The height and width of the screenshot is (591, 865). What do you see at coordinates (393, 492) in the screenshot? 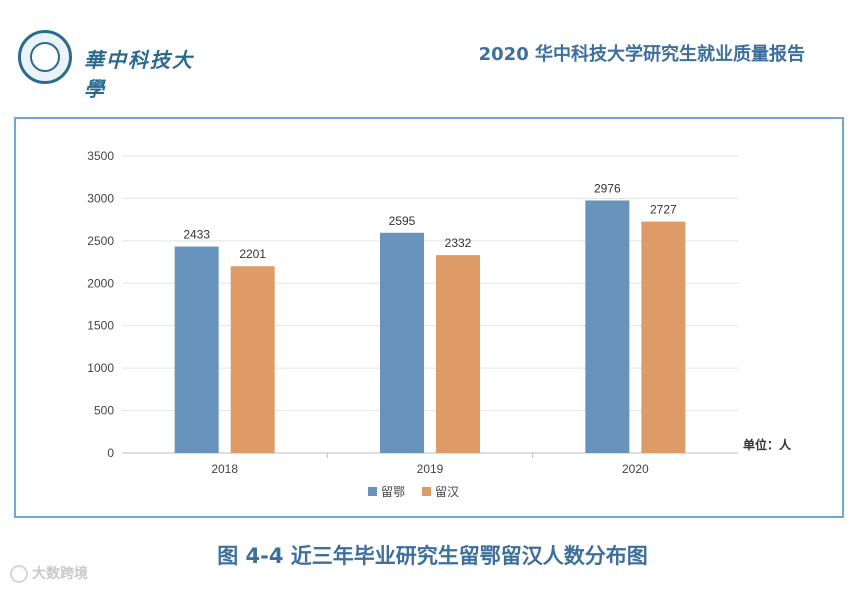
I see `legend-label: 留鄂` at bounding box center [393, 492].